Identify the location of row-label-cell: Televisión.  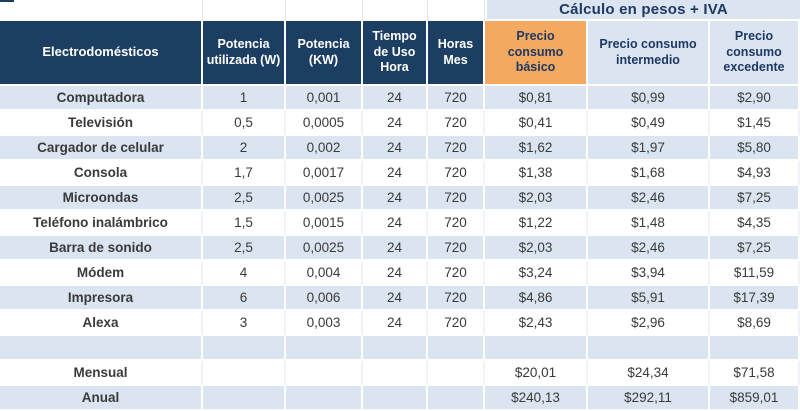
(101, 123).